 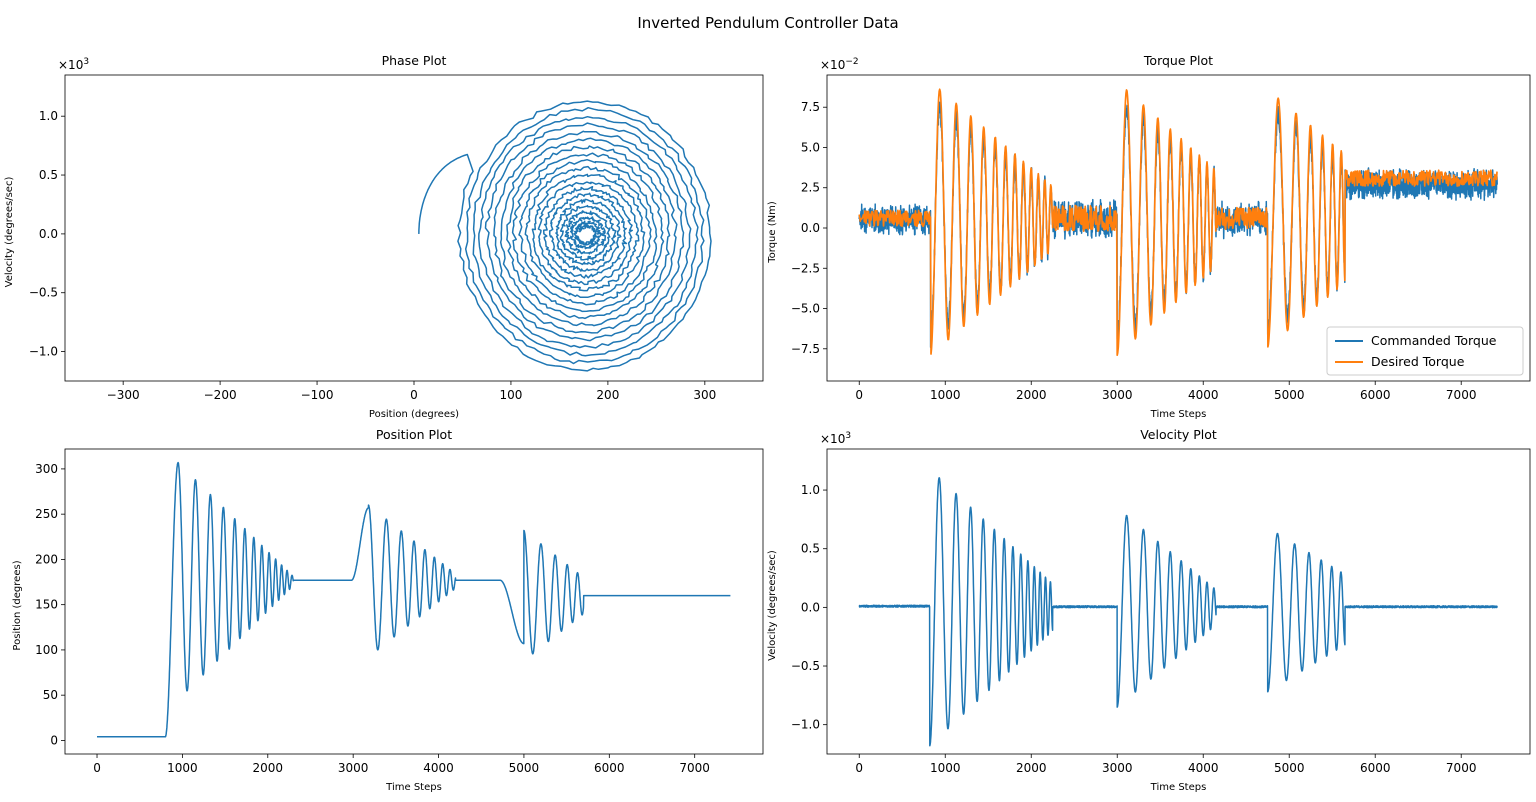 I want to click on legend-box, so click(x=1425, y=351).